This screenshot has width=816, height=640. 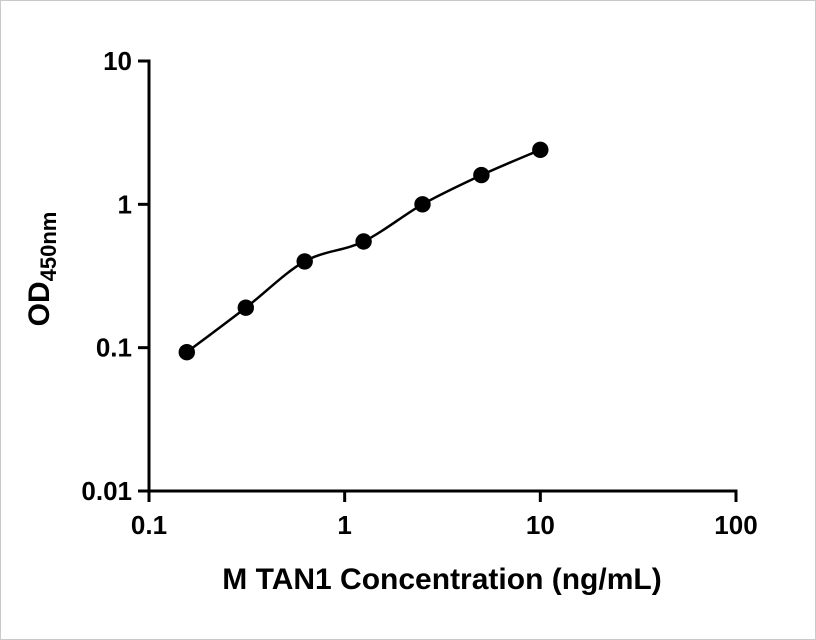 I want to click on x-tick-label: 10, so click(x=540, y=525).